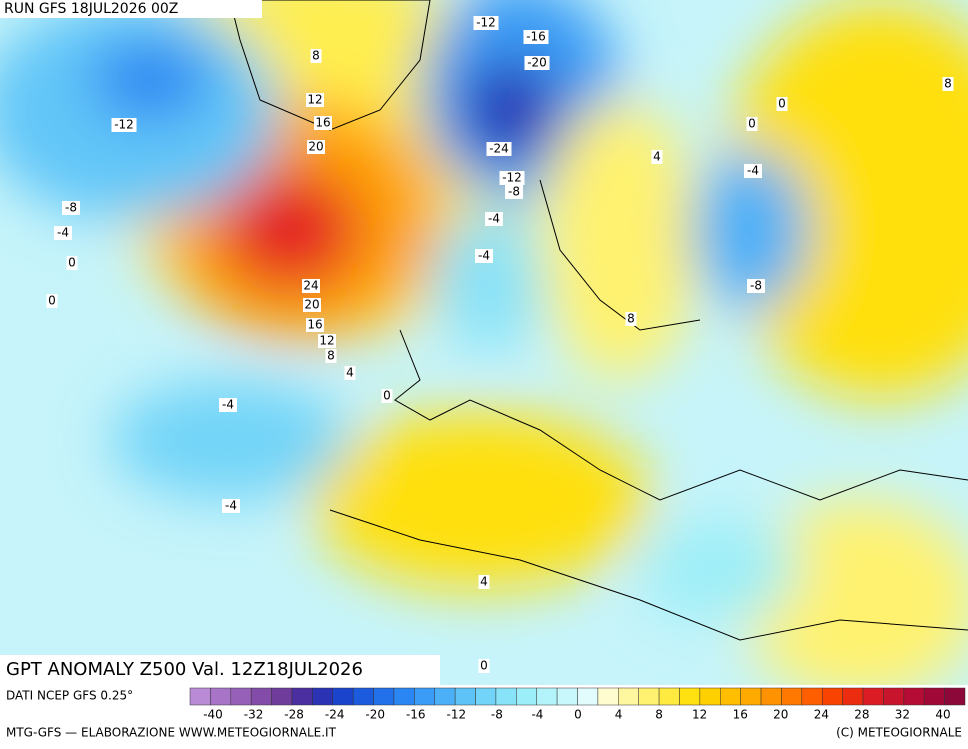  What do you see at coordinates (213, 715) in the screenshot?
I see `legend-label: -40` at bounding box center [213, 715].